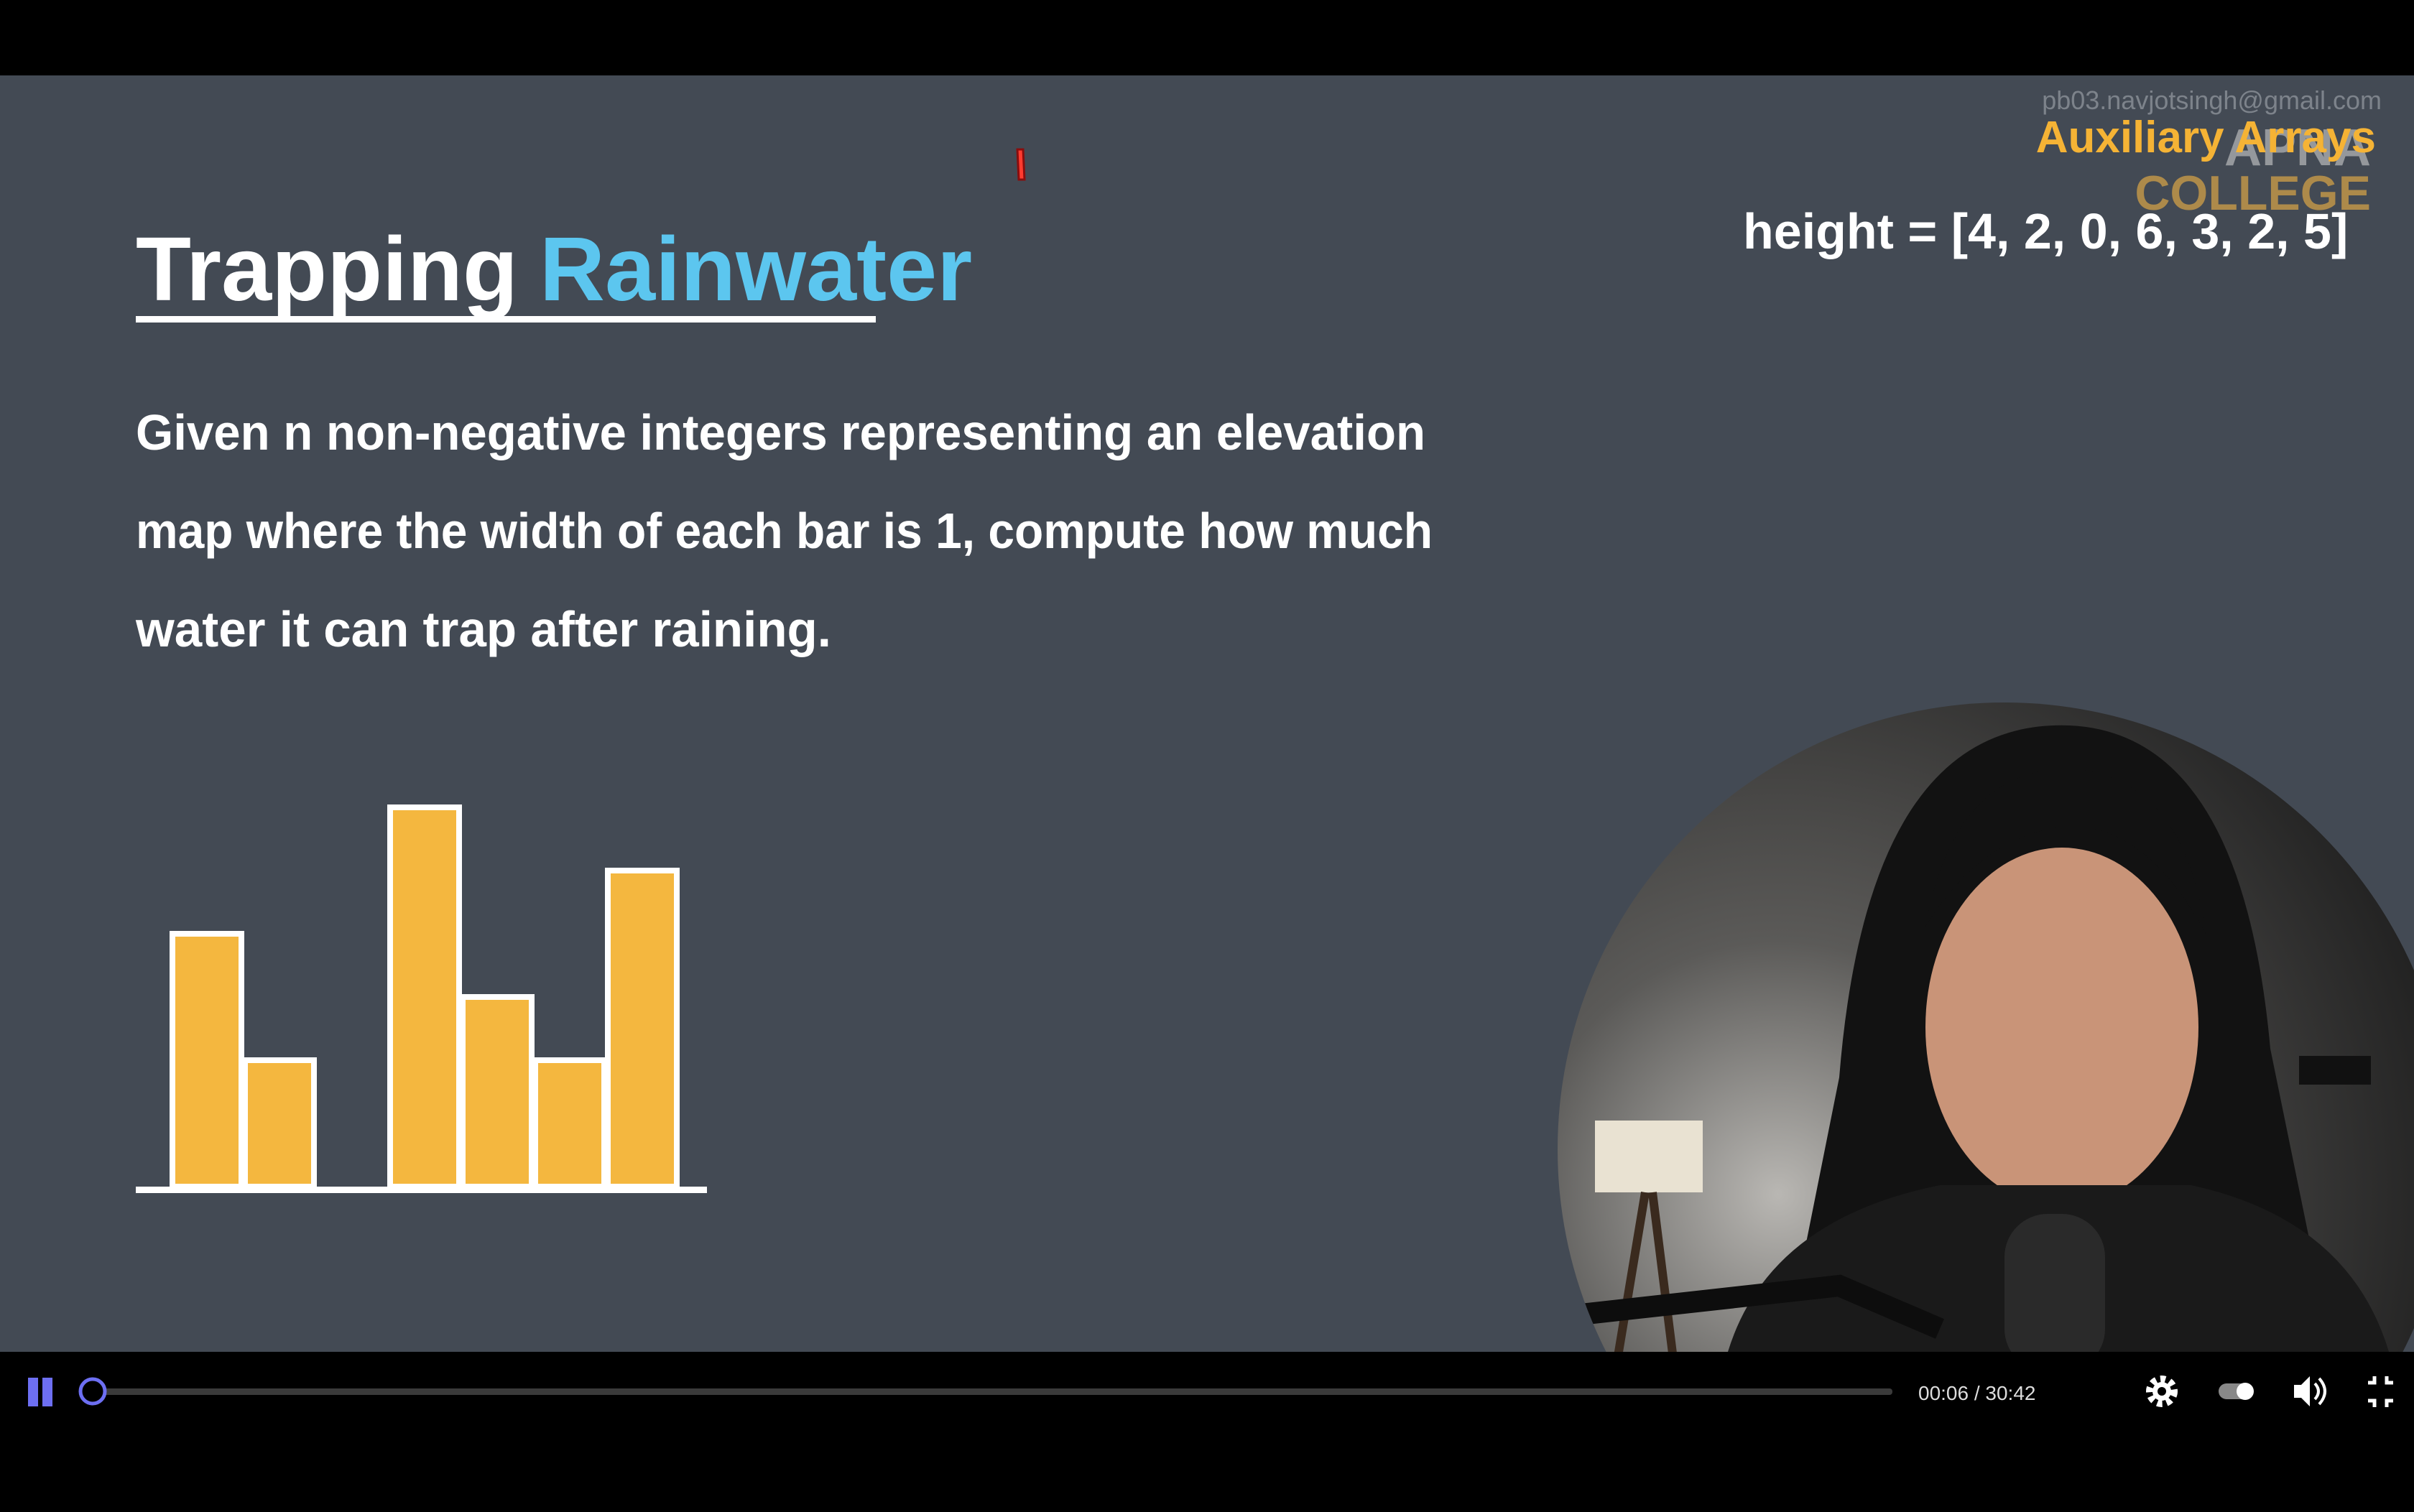 This screenshot has height=1512, width=2414. What do you see at coordinates (483, 629) in the screenshot?
I see `description-line: water it can trap after raining.` at bounding box center [483, 629].